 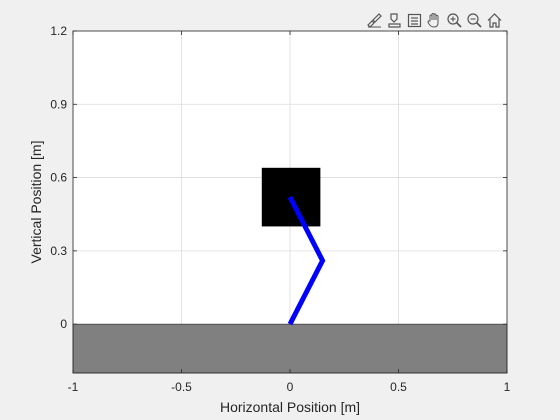 I want to click on pan-hand-icon, so click(x=433, y=20).